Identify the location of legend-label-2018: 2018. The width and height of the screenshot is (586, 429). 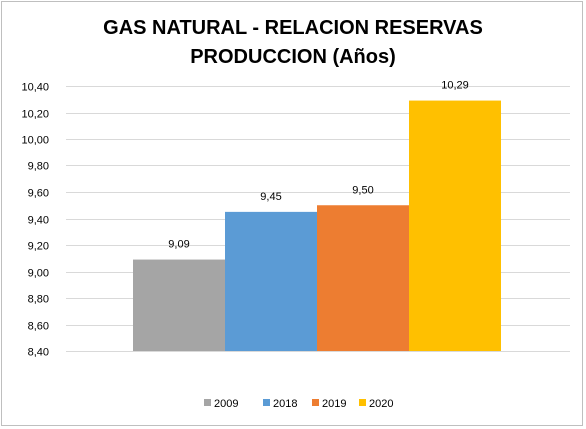
(285, 404).